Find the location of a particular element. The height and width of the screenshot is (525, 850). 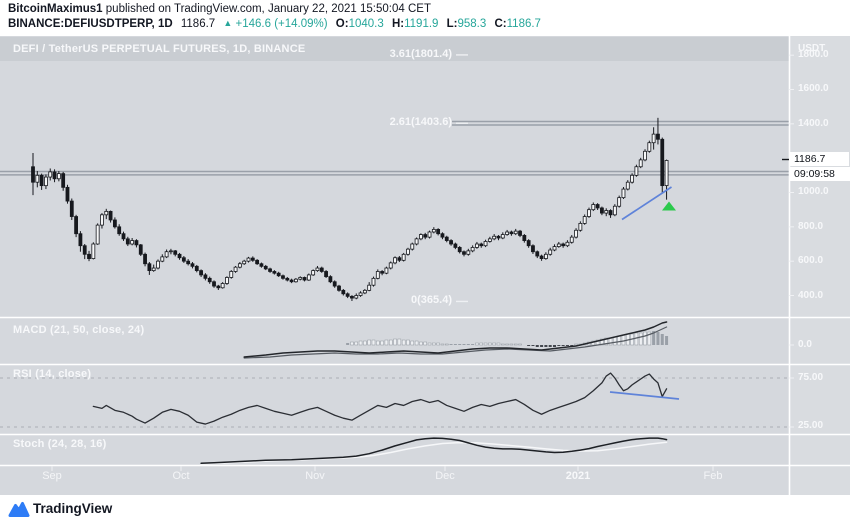

symbol-title: BINANCE:DEFIUSDTPERP, 1D is located at coordinates (90, 24).